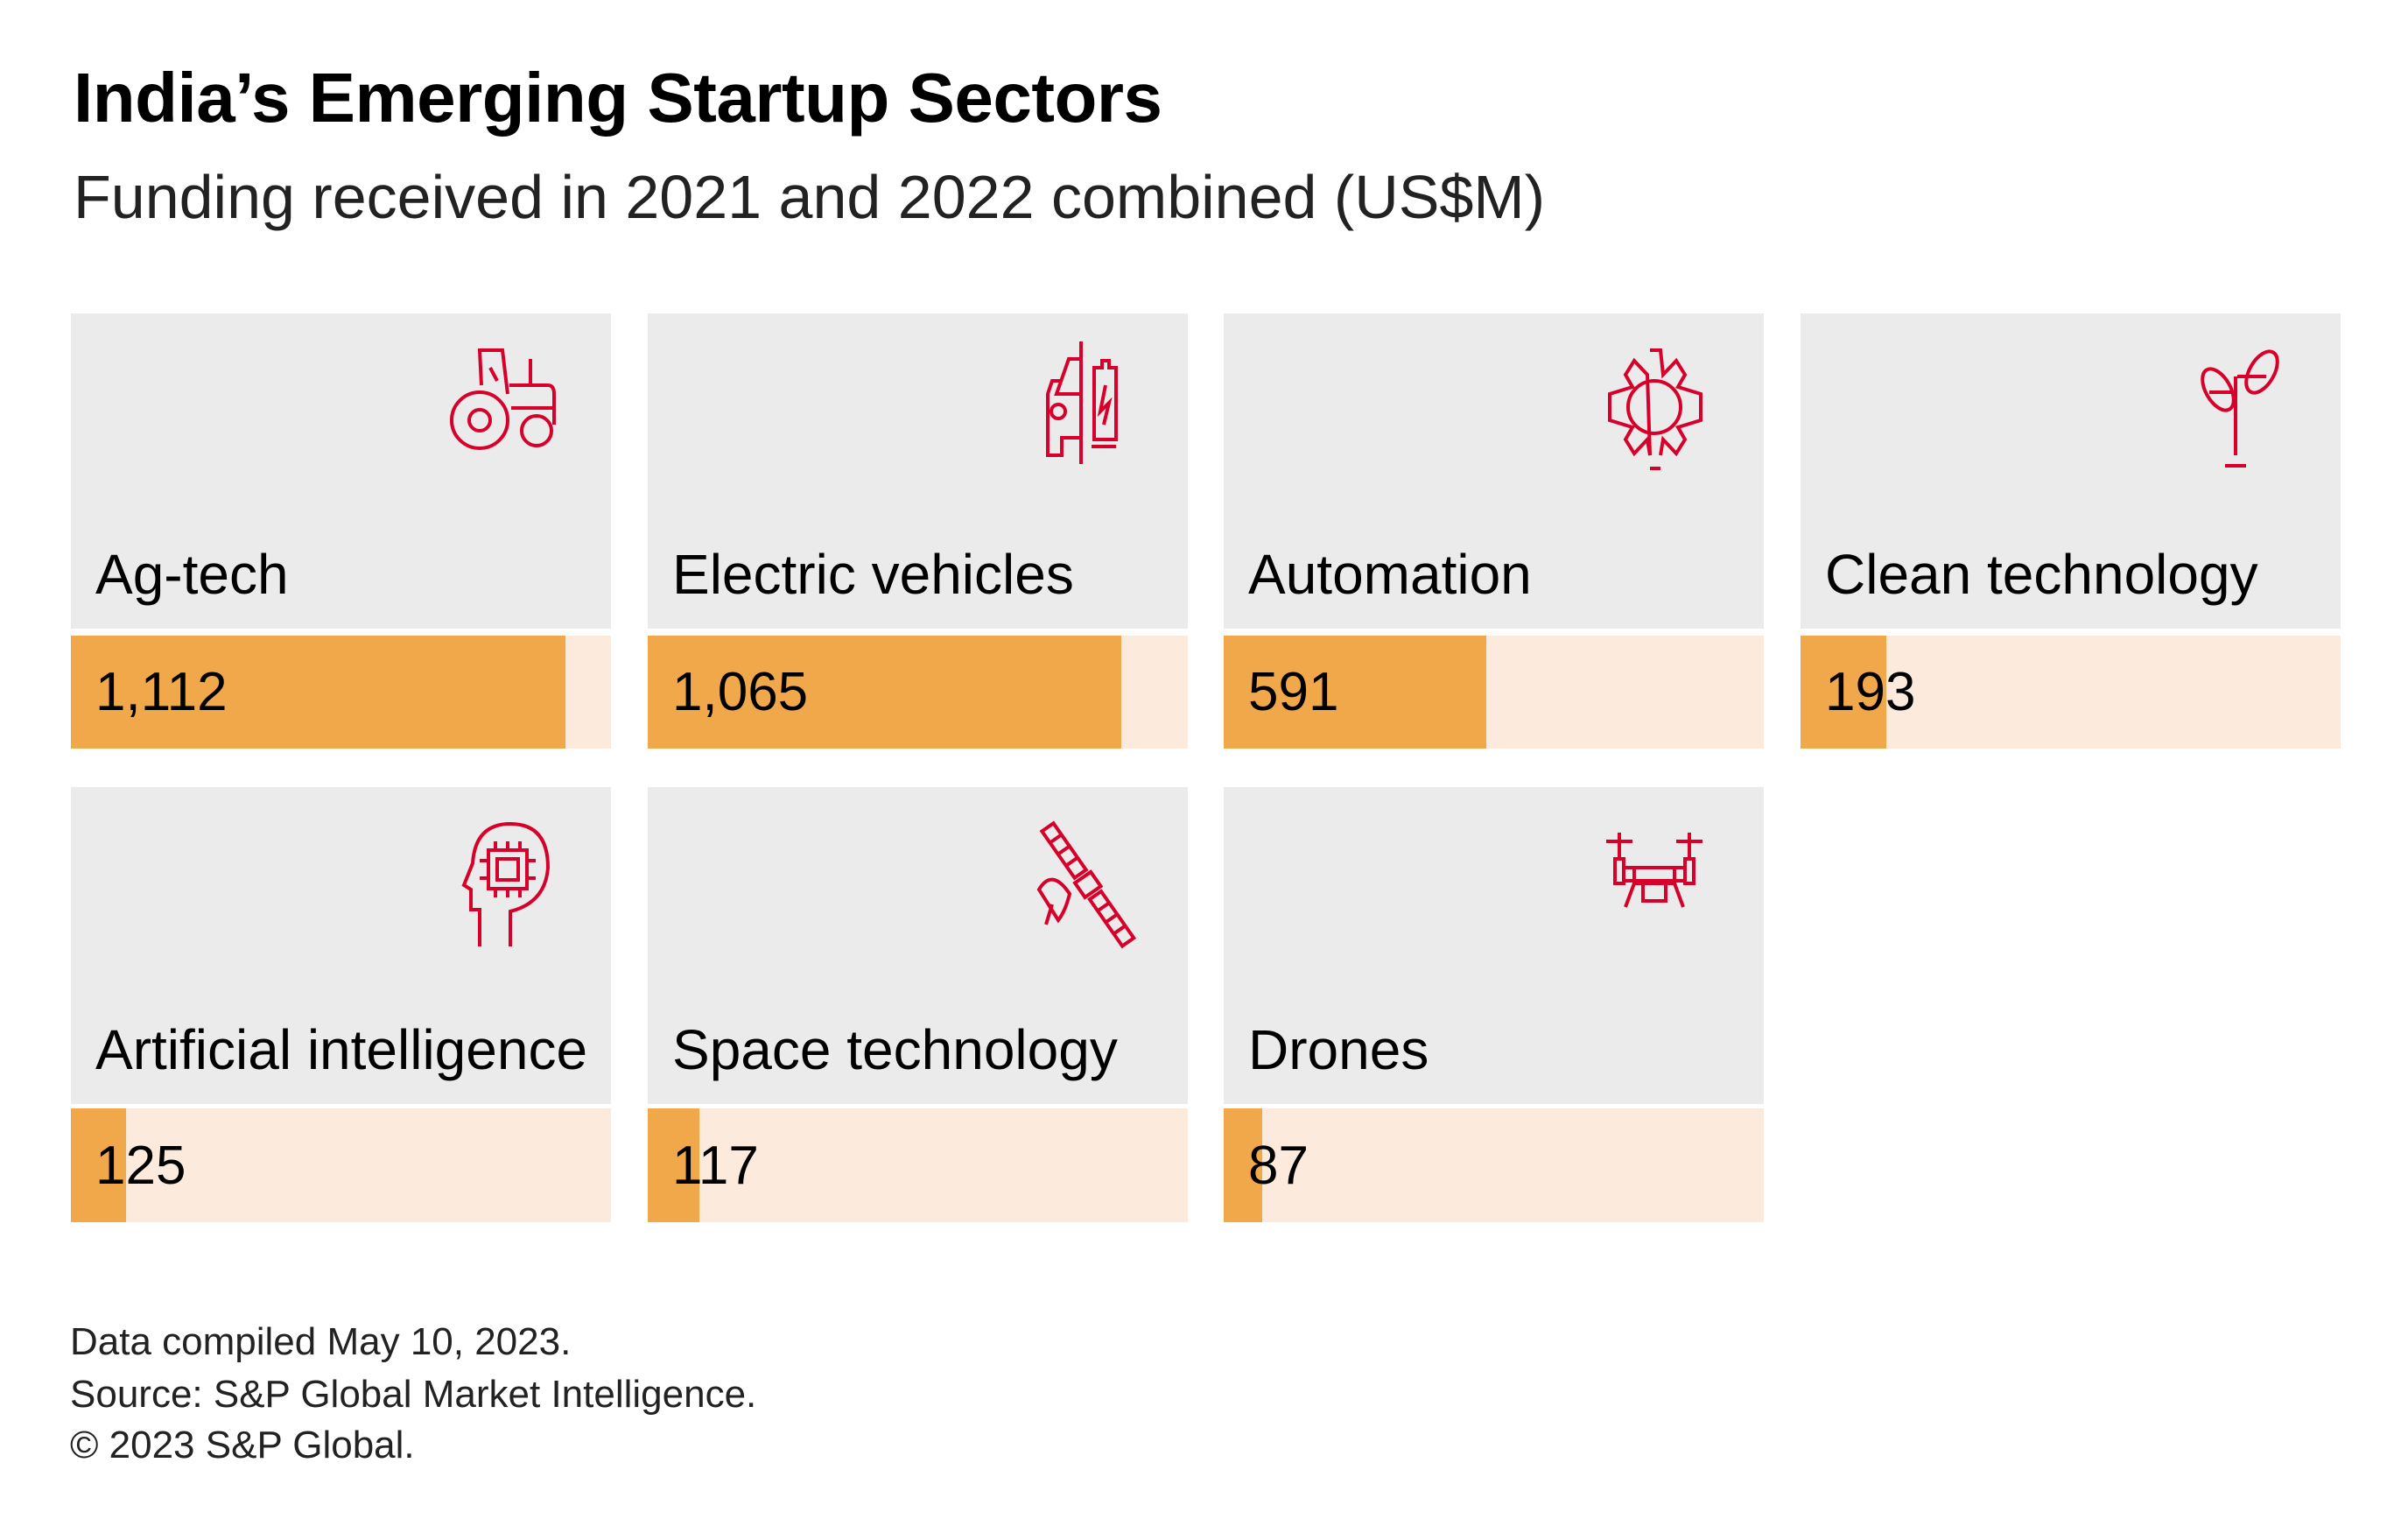 This screenshot has height=1519, width=2408. What do you see at coordinates (341, 1165) in the screenshot?
I see `bar-track: 125` at bounding box center [341, 1165].